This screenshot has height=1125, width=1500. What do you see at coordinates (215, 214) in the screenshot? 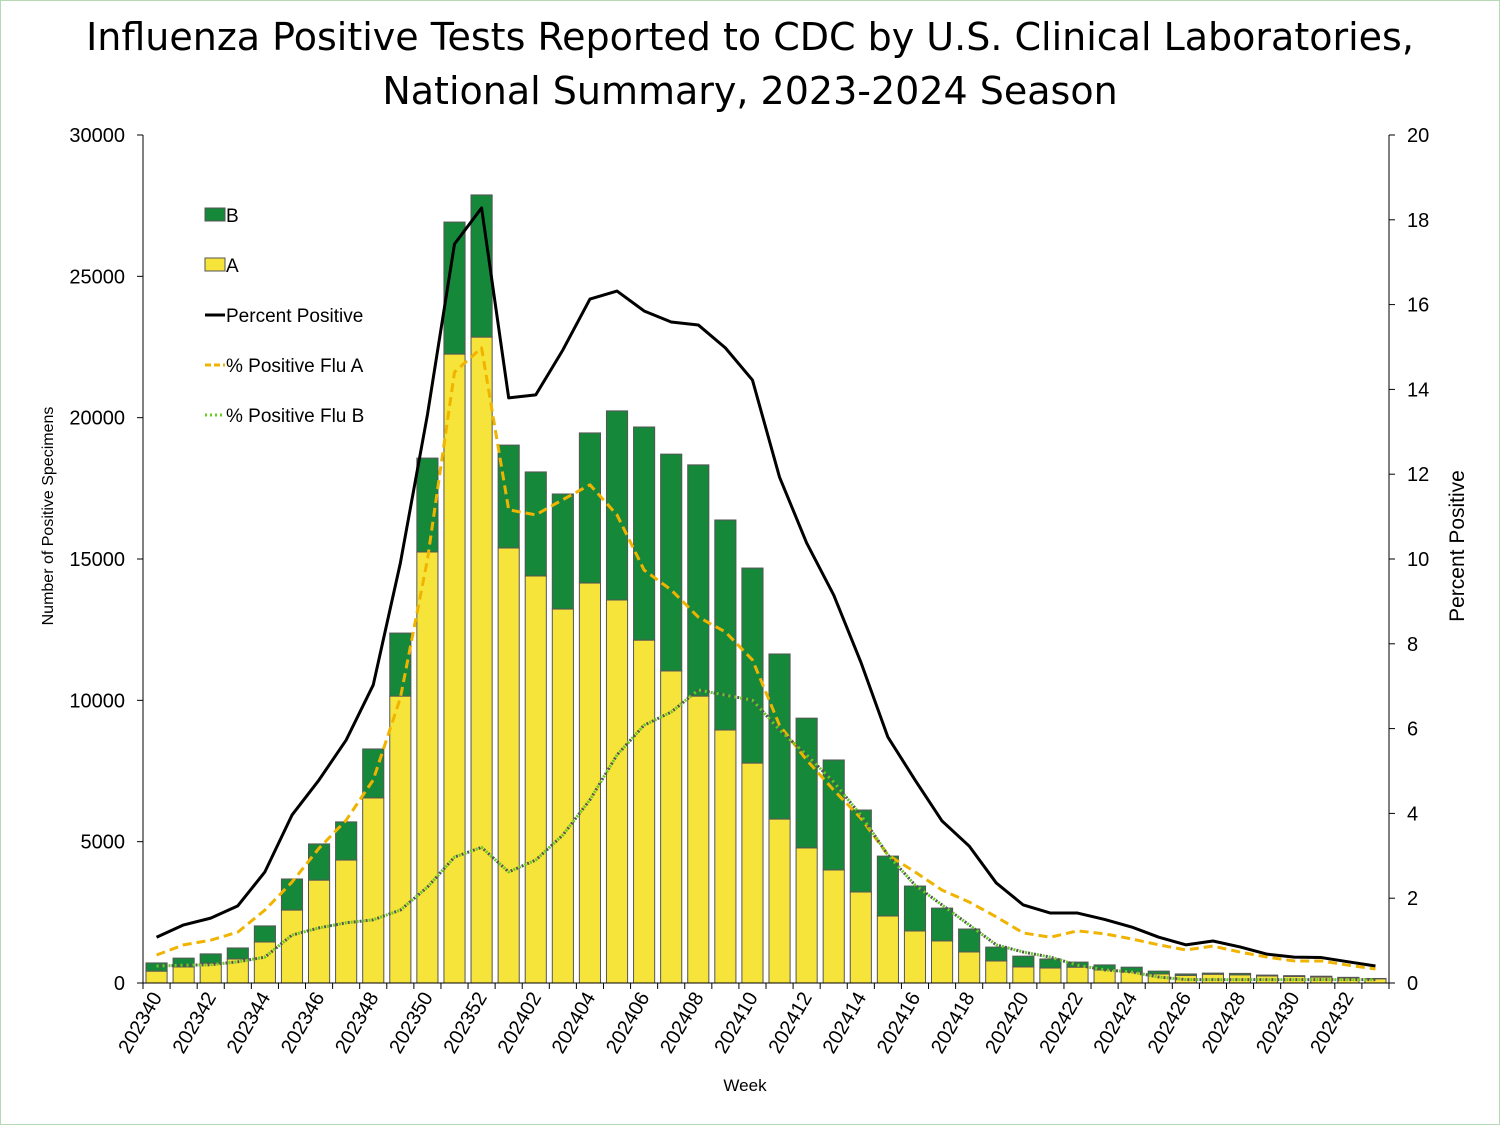
I see `legend-swatch-b` at bounding box center [215, 214].